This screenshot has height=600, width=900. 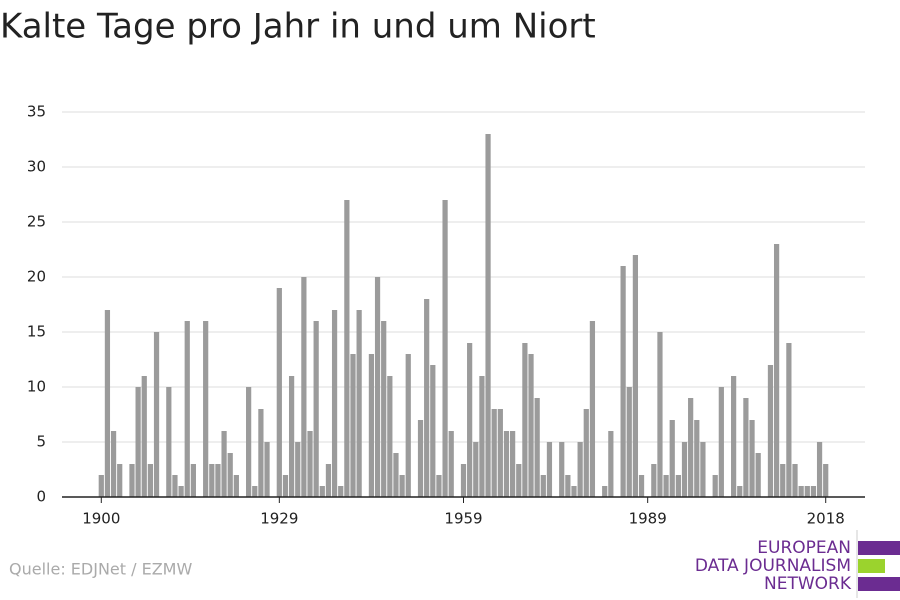 What do you see at coordinates (36, 222) in the screenshot?
I see `y-tick-label: 25` at bounding box center [36, 222].